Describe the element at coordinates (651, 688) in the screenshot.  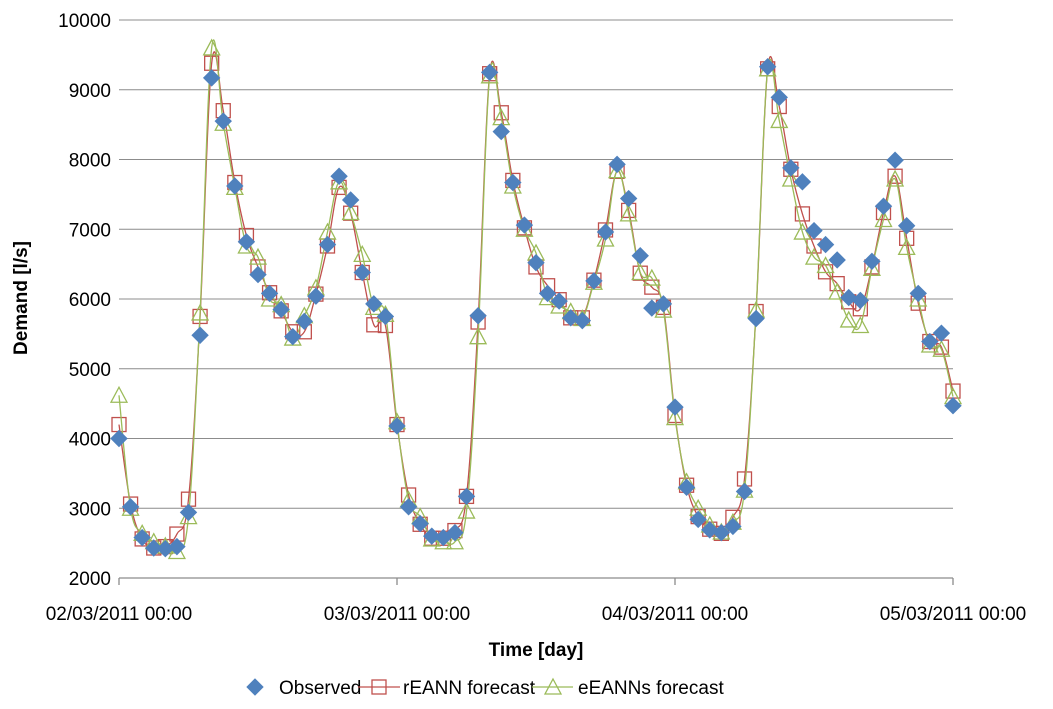
I see `legend-eeanns-label: eEANNs forecast` at that location.